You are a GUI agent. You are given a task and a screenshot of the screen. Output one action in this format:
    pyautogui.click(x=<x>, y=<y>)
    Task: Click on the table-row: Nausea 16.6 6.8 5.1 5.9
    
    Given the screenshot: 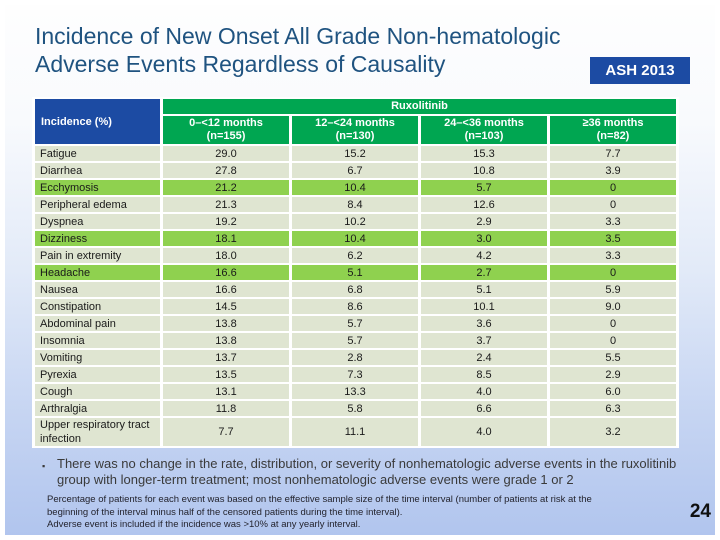 What is the action you would take?
    pyautogui.click(x=355, y=289)
    